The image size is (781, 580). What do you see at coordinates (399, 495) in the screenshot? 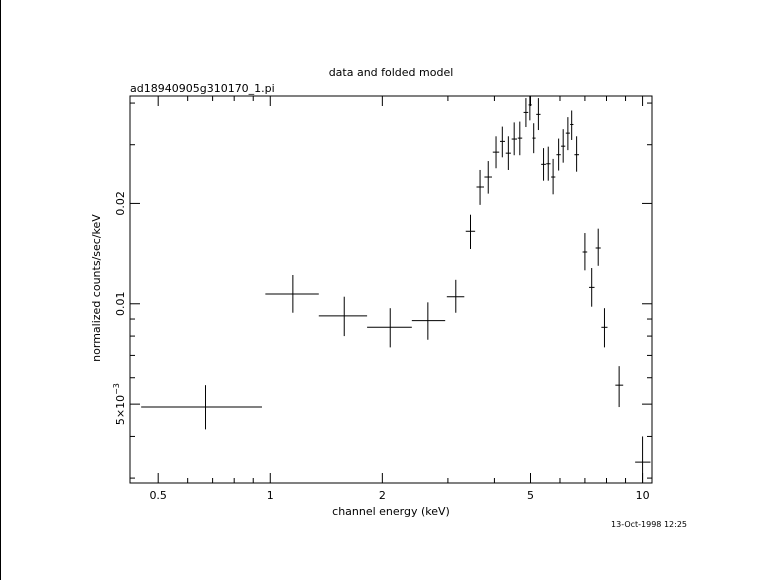
I see `x-axis-tick-labels: 0.5 1 2 5 10` at bounding box center [399, 495].